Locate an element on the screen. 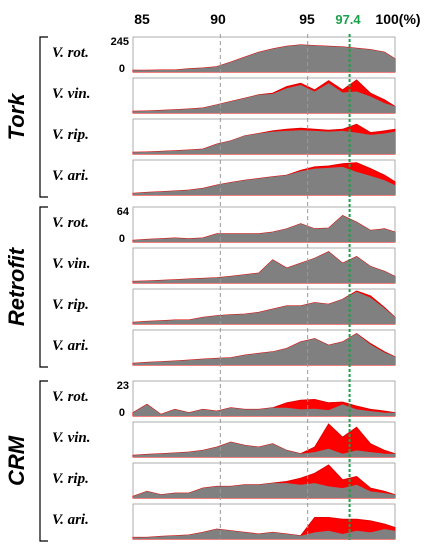 Image resolution: width=436 pixels, height=550 pixels. species-label-crm-v-ari: V. ari. is located at coordinates (70, 520).